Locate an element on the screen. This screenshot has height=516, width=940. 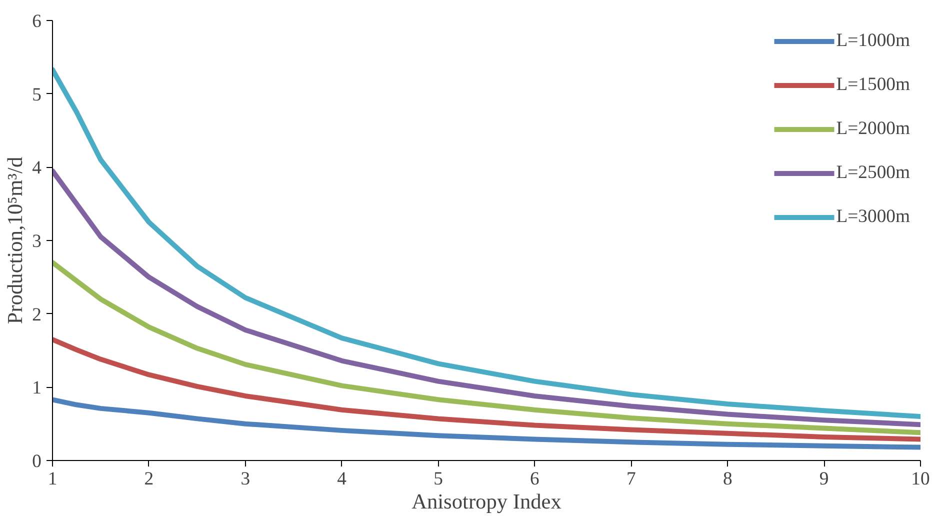
x-tick-label: 9 is located at coordinates (824, 479).